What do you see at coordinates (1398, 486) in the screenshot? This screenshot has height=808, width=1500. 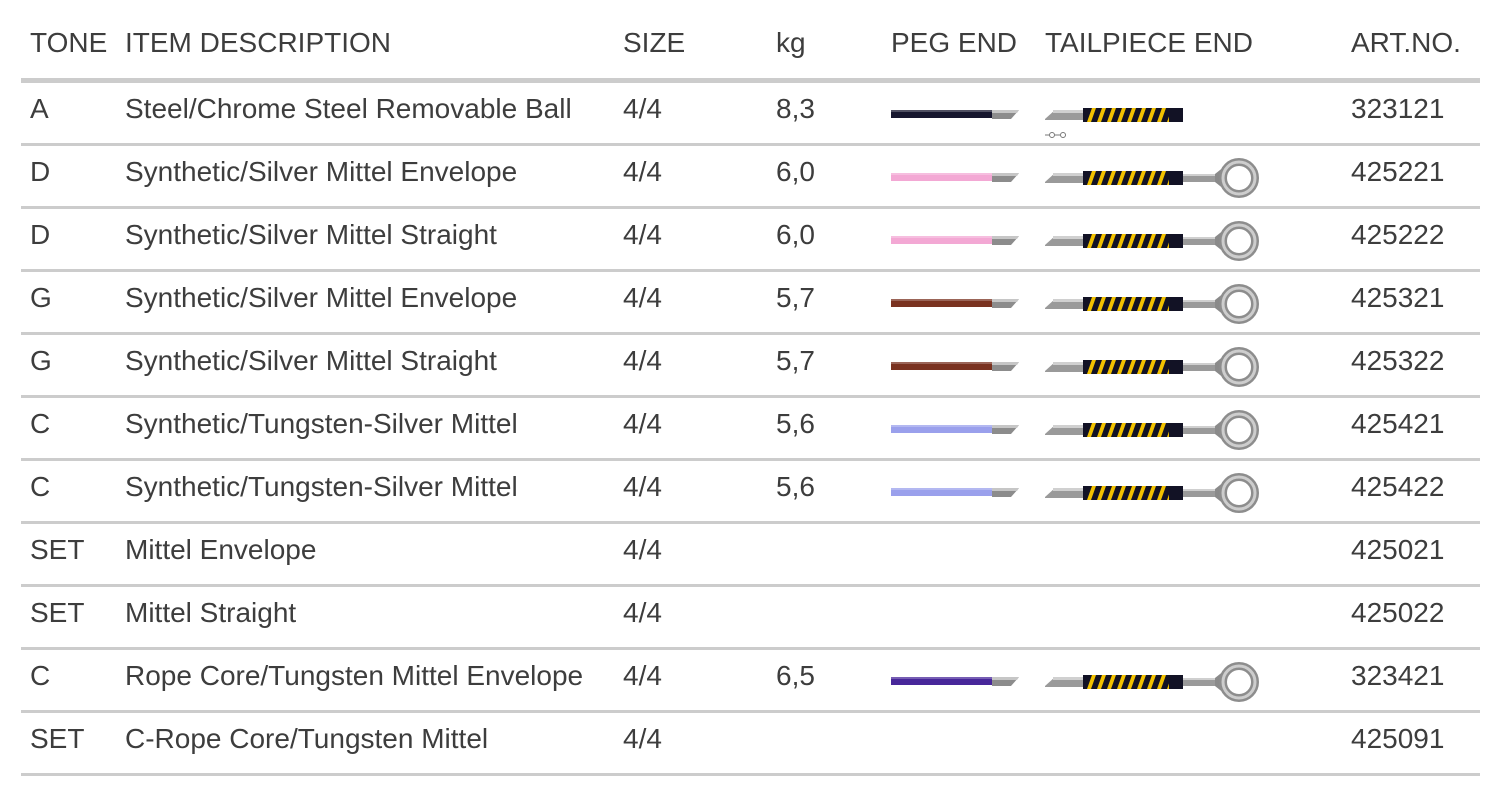 I see `art-no-cell: 425422` at bounding box center [1398, 486].